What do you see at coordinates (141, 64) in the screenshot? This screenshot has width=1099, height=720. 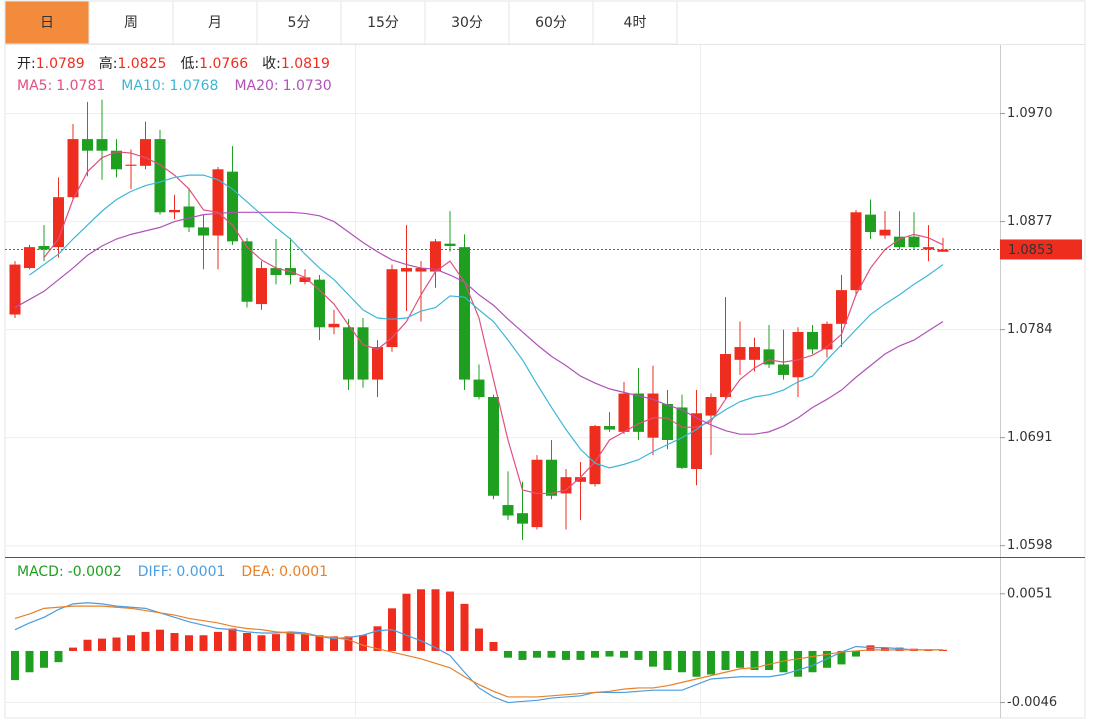 I see `readout-value: 1.0825` at bounding box center [141, 64].